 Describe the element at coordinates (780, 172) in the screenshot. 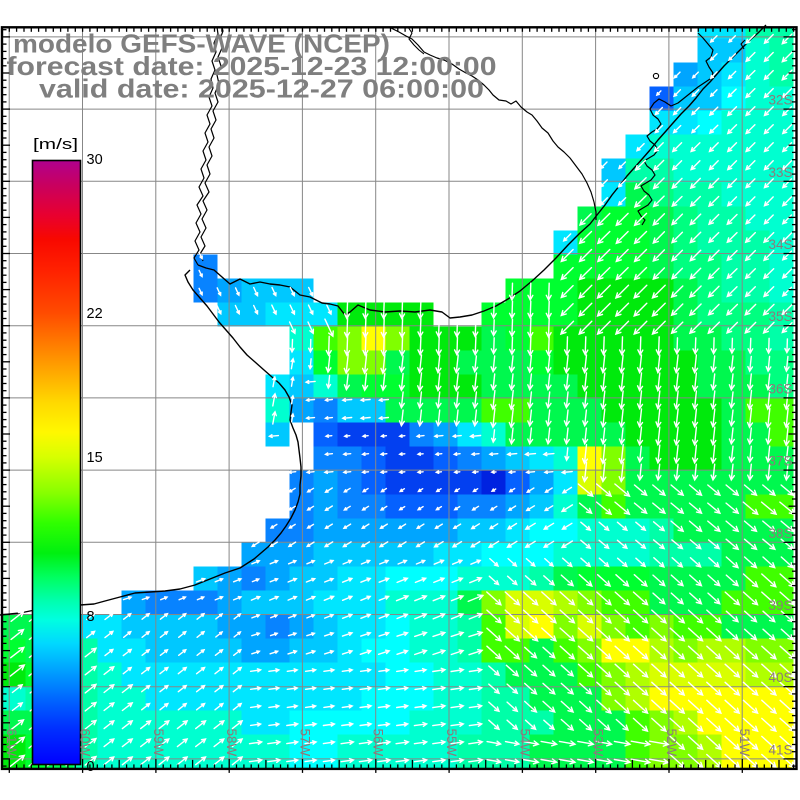

I see `svg-text: 33S` at that location.